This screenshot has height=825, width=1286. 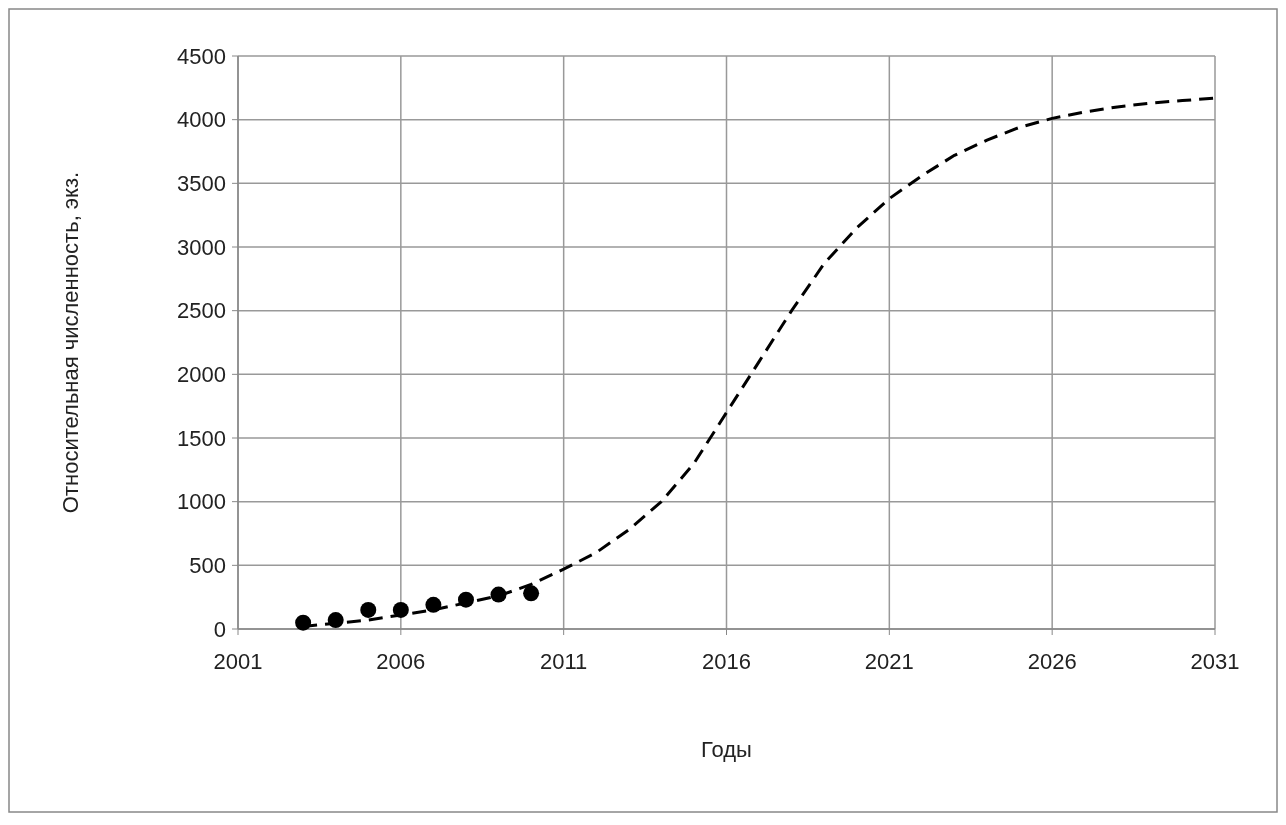 What do you see at coordinates (201, 120) in the screenshot?
I see `y-tick-label: 4000` at bounding box center [201, 120].